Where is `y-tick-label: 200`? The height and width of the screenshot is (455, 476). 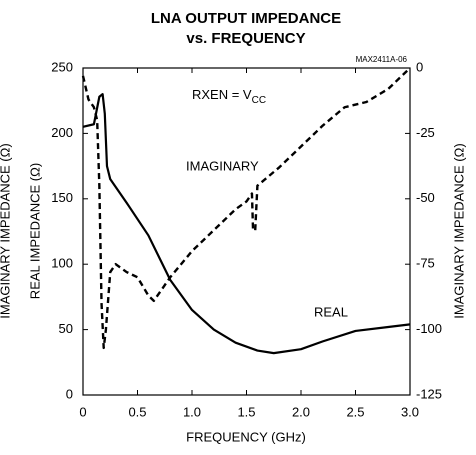 y-tick-label: 200 is located at coordinates (62, 132).